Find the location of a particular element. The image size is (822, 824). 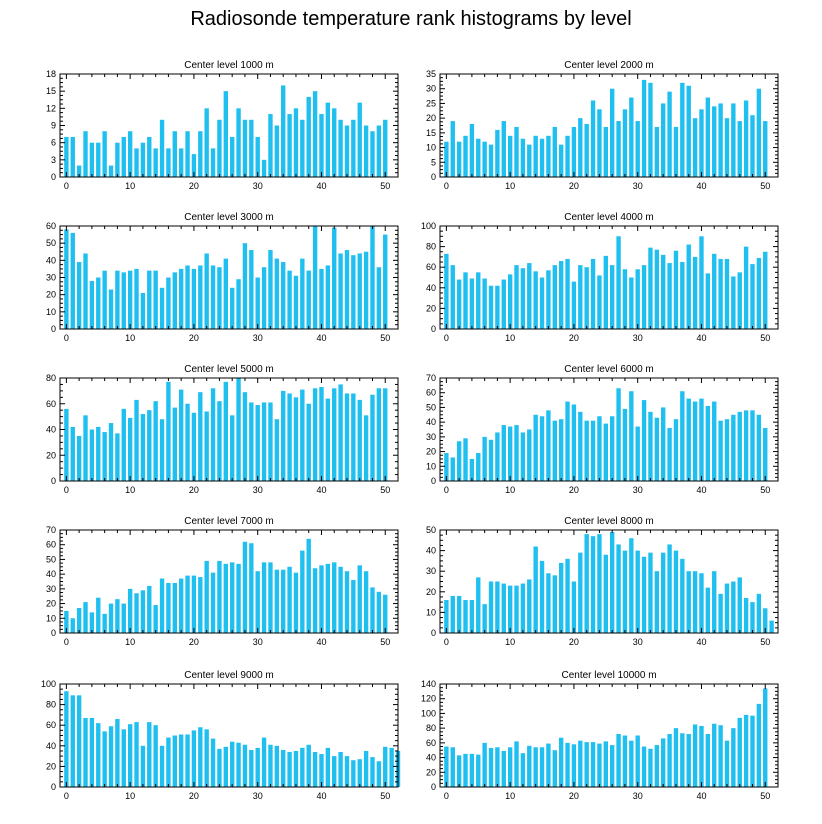

panel-6-xtick-label: 40 is located at coordinates (701, 490).